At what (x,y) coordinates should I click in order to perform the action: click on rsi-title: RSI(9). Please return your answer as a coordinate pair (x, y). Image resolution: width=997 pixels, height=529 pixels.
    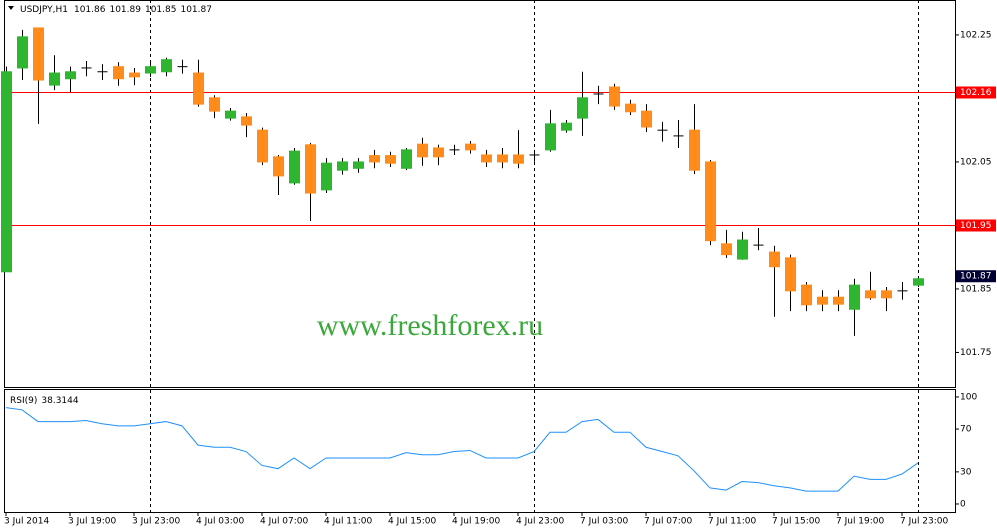
    Looking at the image, I should click on (23, 401).